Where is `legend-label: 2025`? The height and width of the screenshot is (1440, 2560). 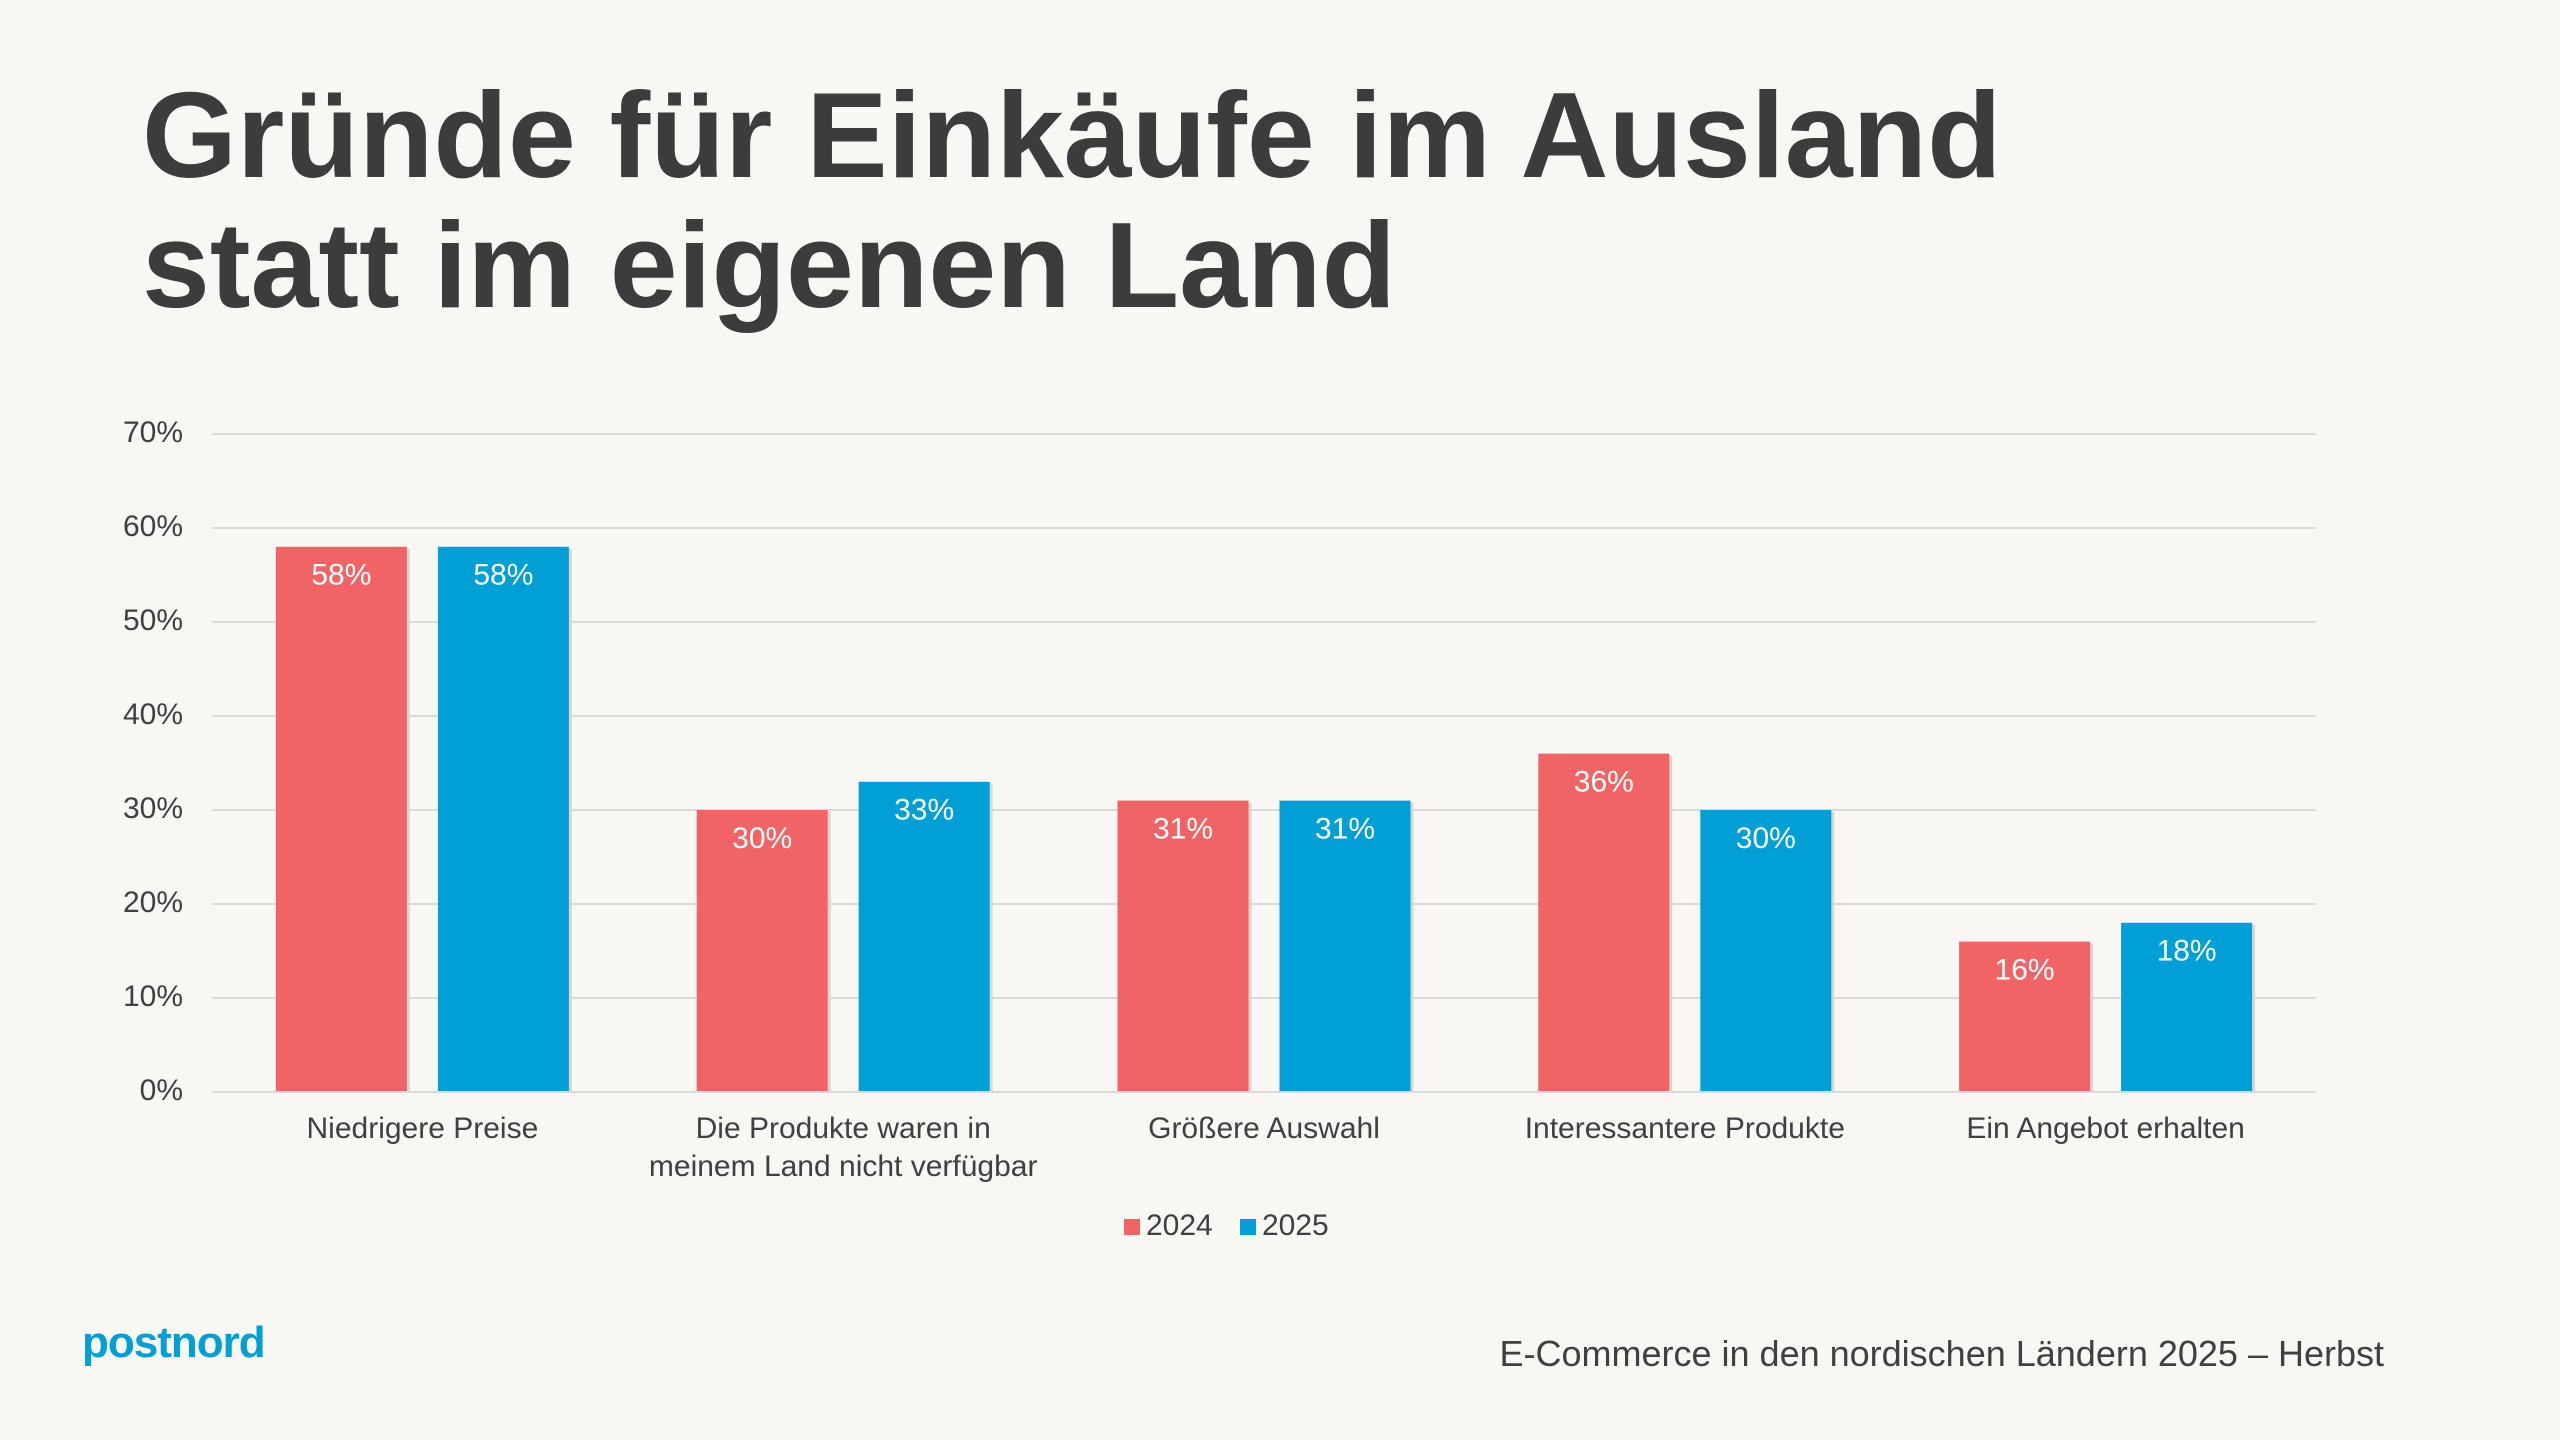
legend-label: 2025 is located at coordinates (1295, 1225).